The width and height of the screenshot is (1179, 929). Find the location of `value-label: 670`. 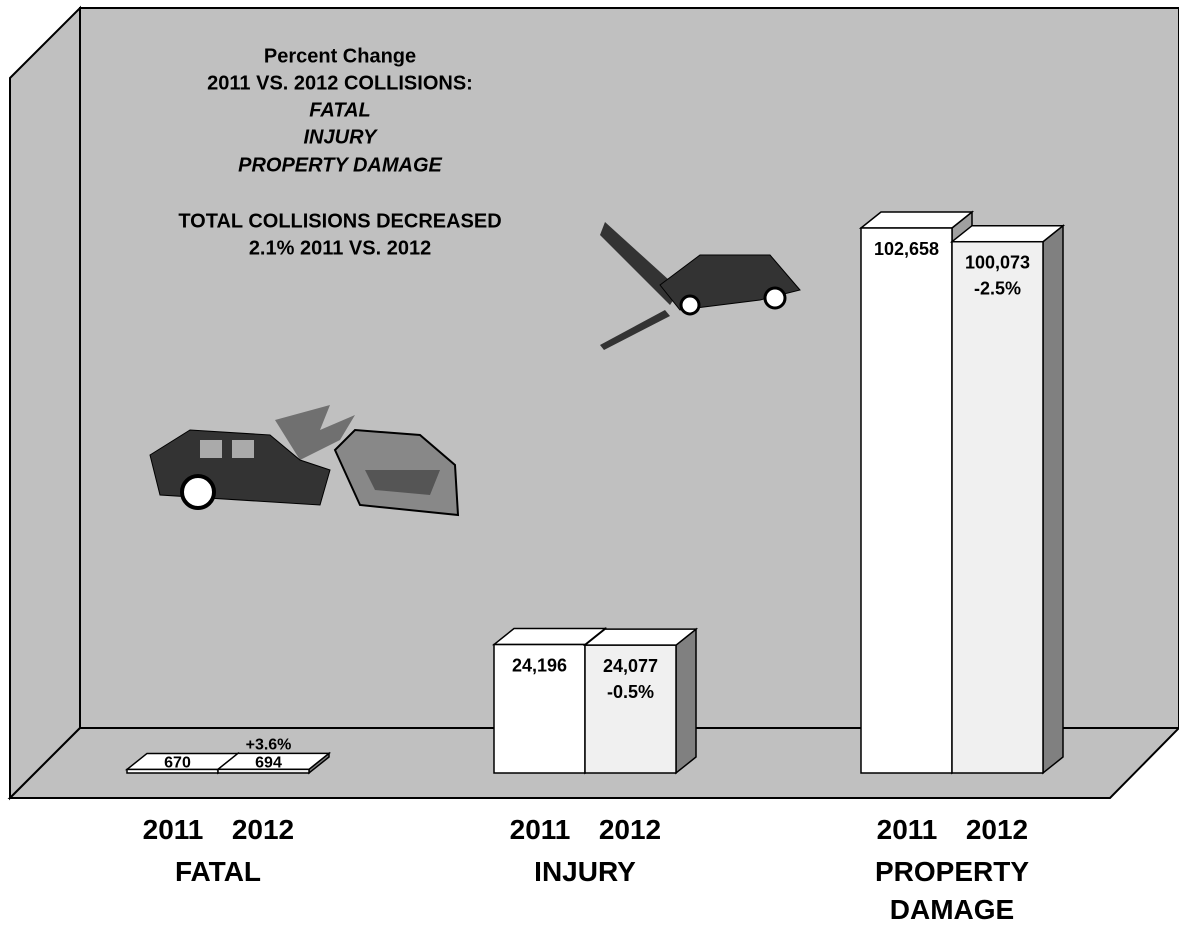

value-label: 670 is located at coordinates (177, 763).